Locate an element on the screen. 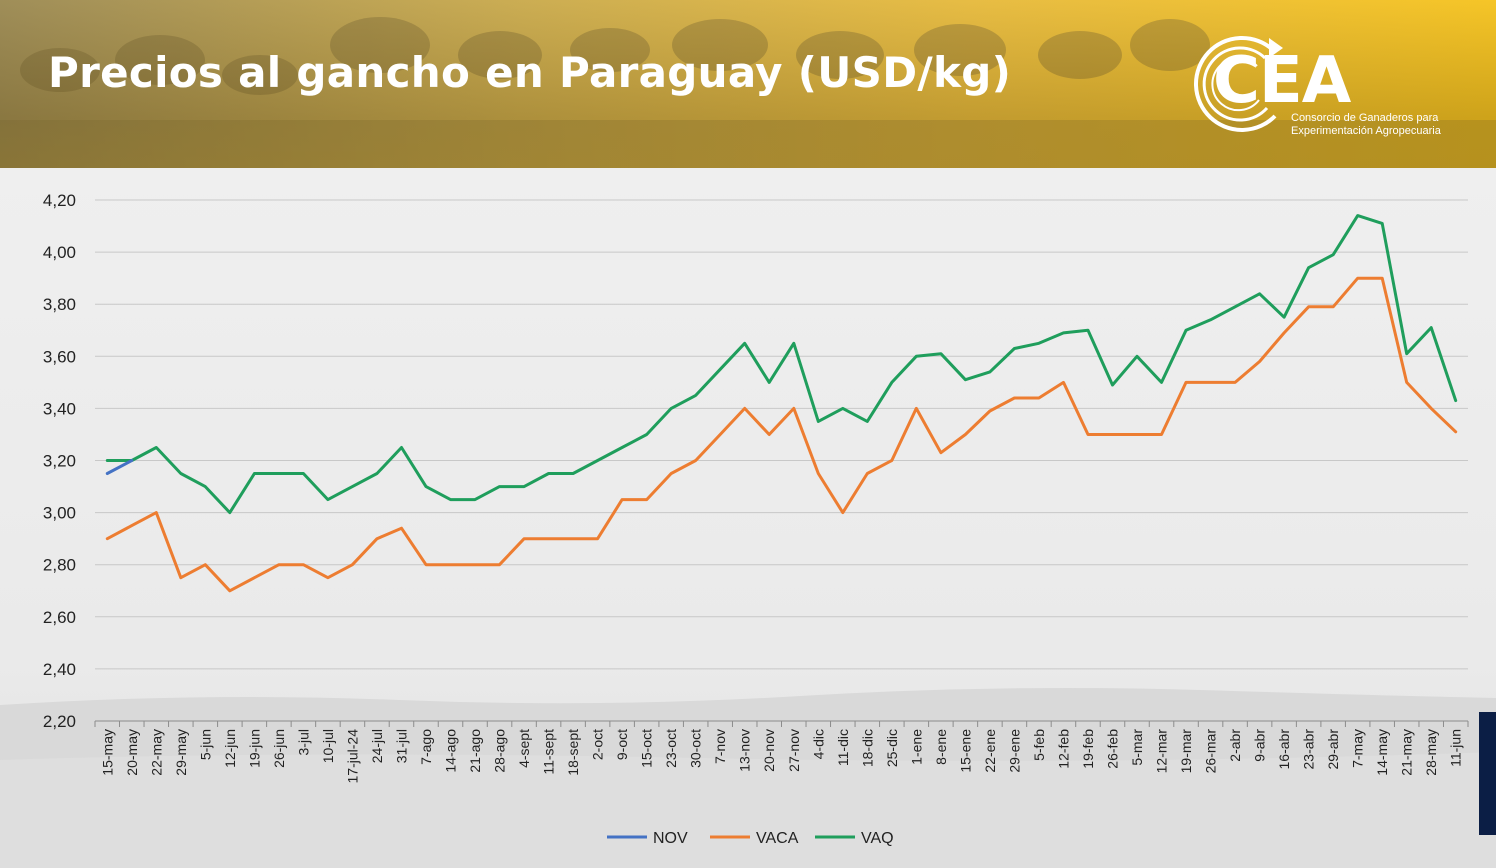 This screenshot has height=868, width=1496. x-tick-label: 13-nov is located at coordinates (745, 750).